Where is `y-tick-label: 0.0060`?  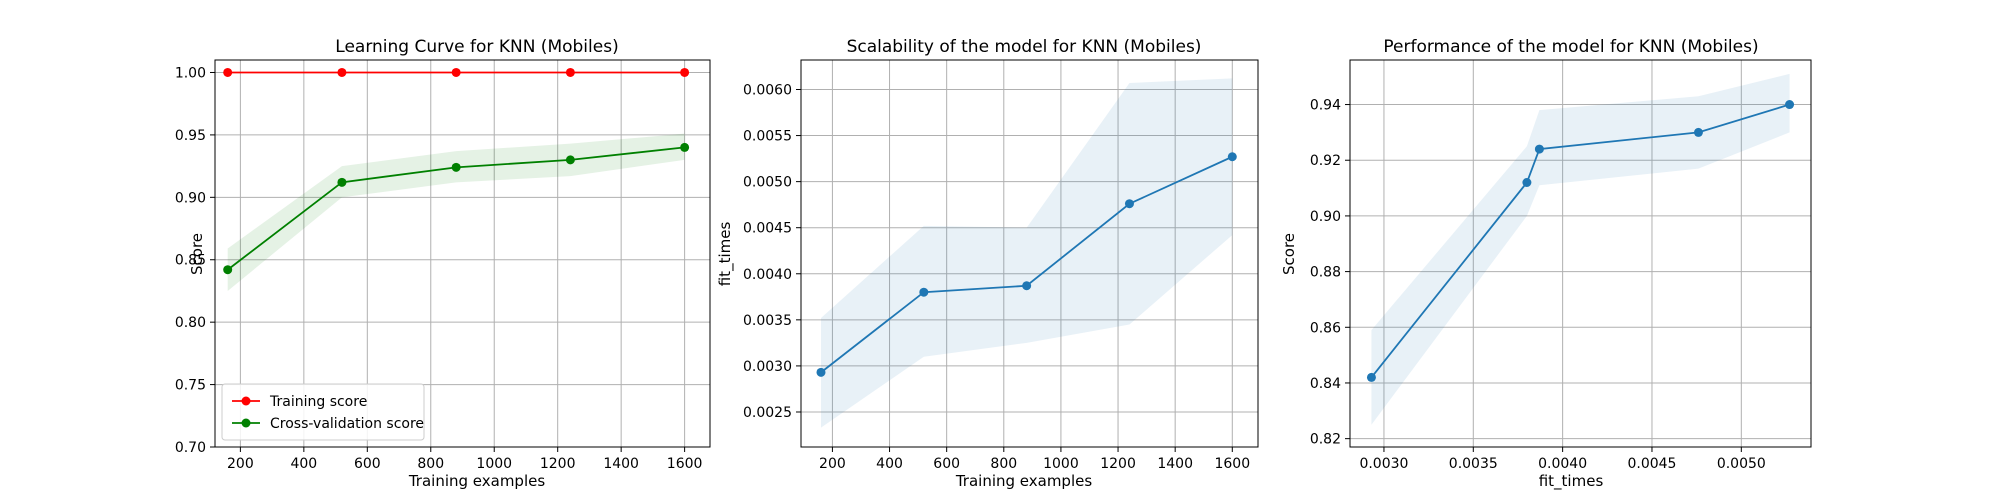
y-tick-label: 0.0060 is located at coordinates (767, 90).